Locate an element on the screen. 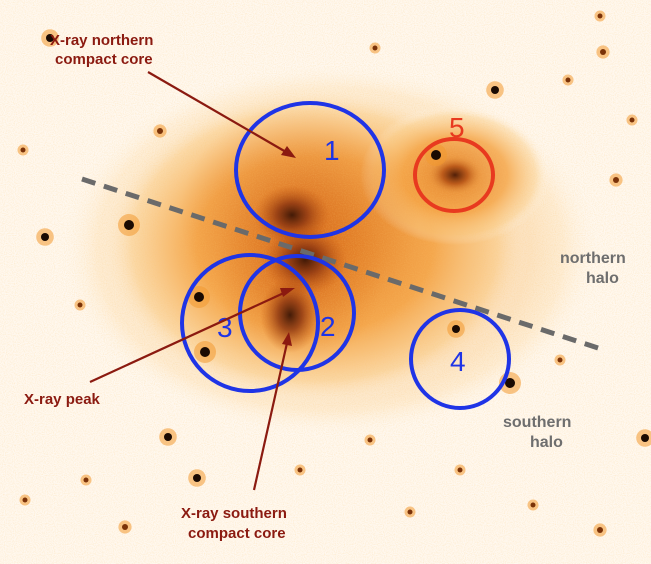 This screenshot has width=651, height=564. region-4-label: 4 is located at coordinates (458, 361).